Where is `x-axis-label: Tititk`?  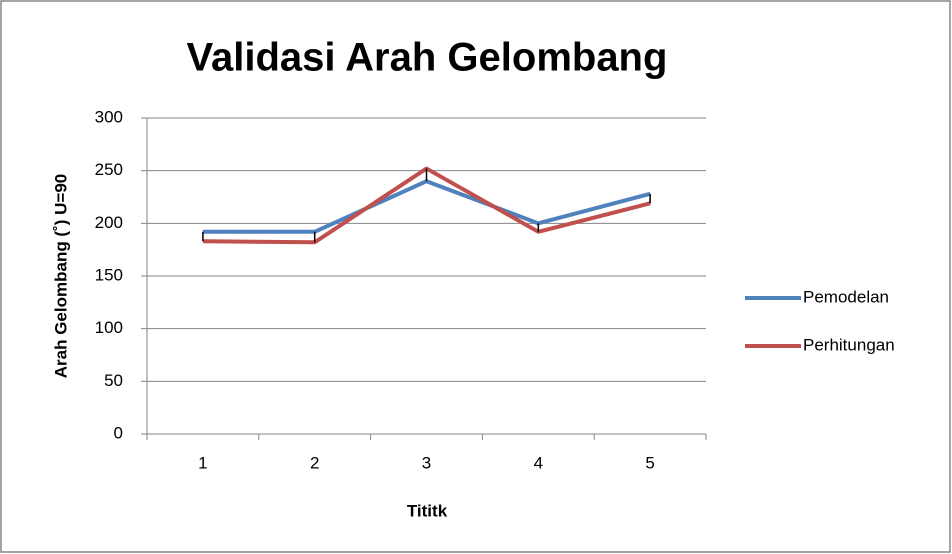
x-axis-label: Tititk is located at coordinates (427, 510).